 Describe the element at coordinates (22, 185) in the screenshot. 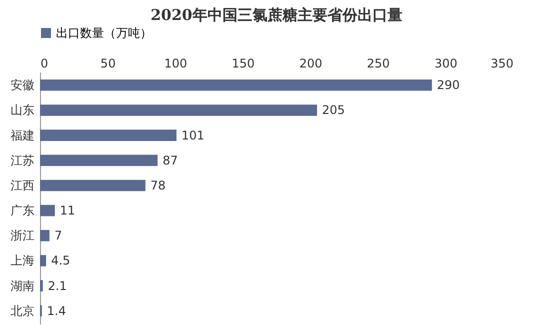

I see `y-tick-label: 江西` at that location.